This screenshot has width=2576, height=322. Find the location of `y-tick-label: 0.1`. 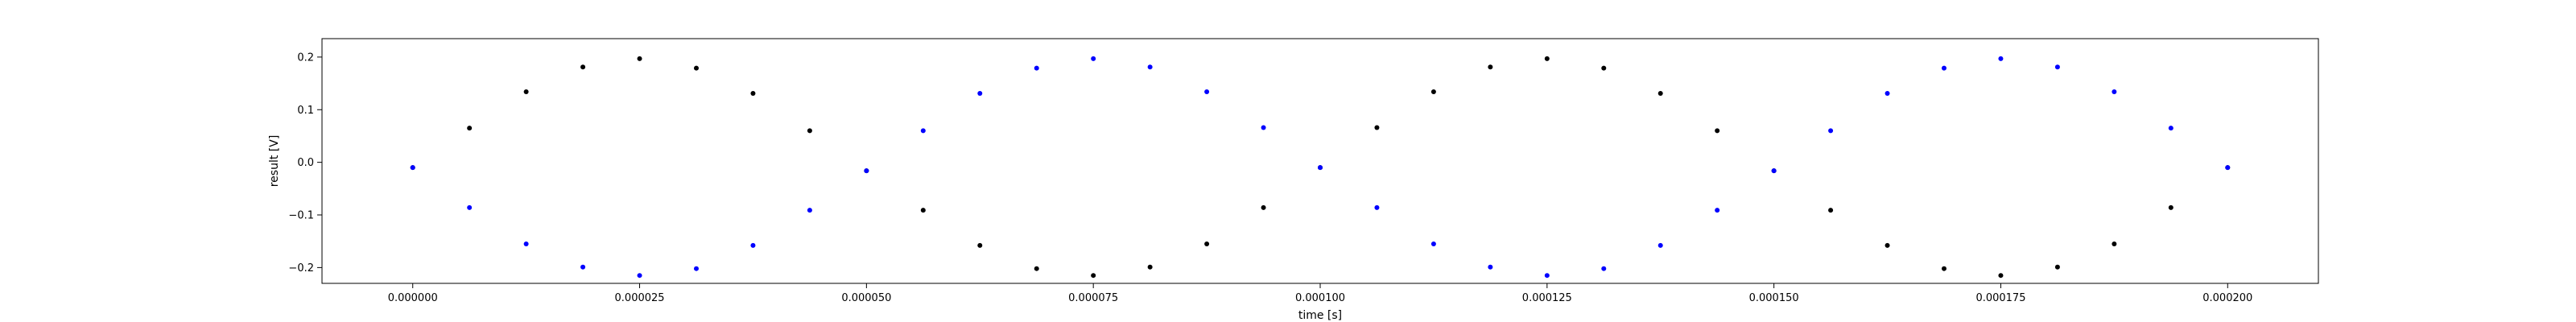

y-tick-label: 0.1 is located at coordinates (305, 111).